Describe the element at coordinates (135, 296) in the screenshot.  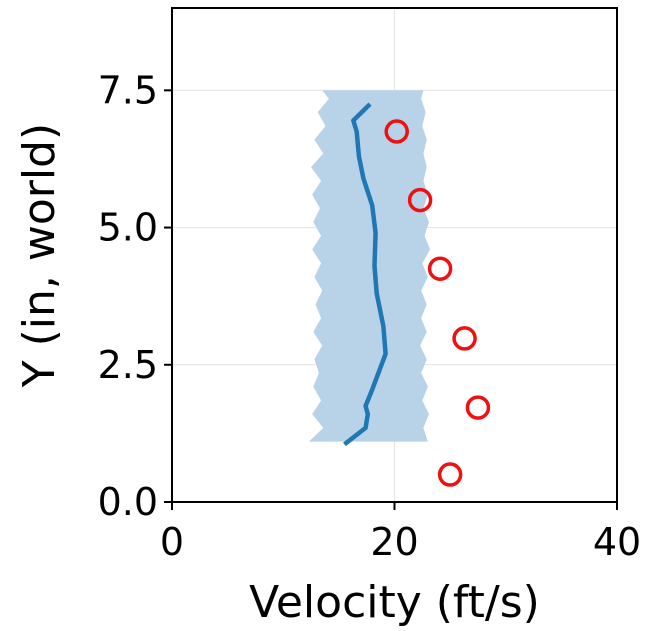
I see `y-ticks: 0.0 2.5 5.0 7.5` at that location.